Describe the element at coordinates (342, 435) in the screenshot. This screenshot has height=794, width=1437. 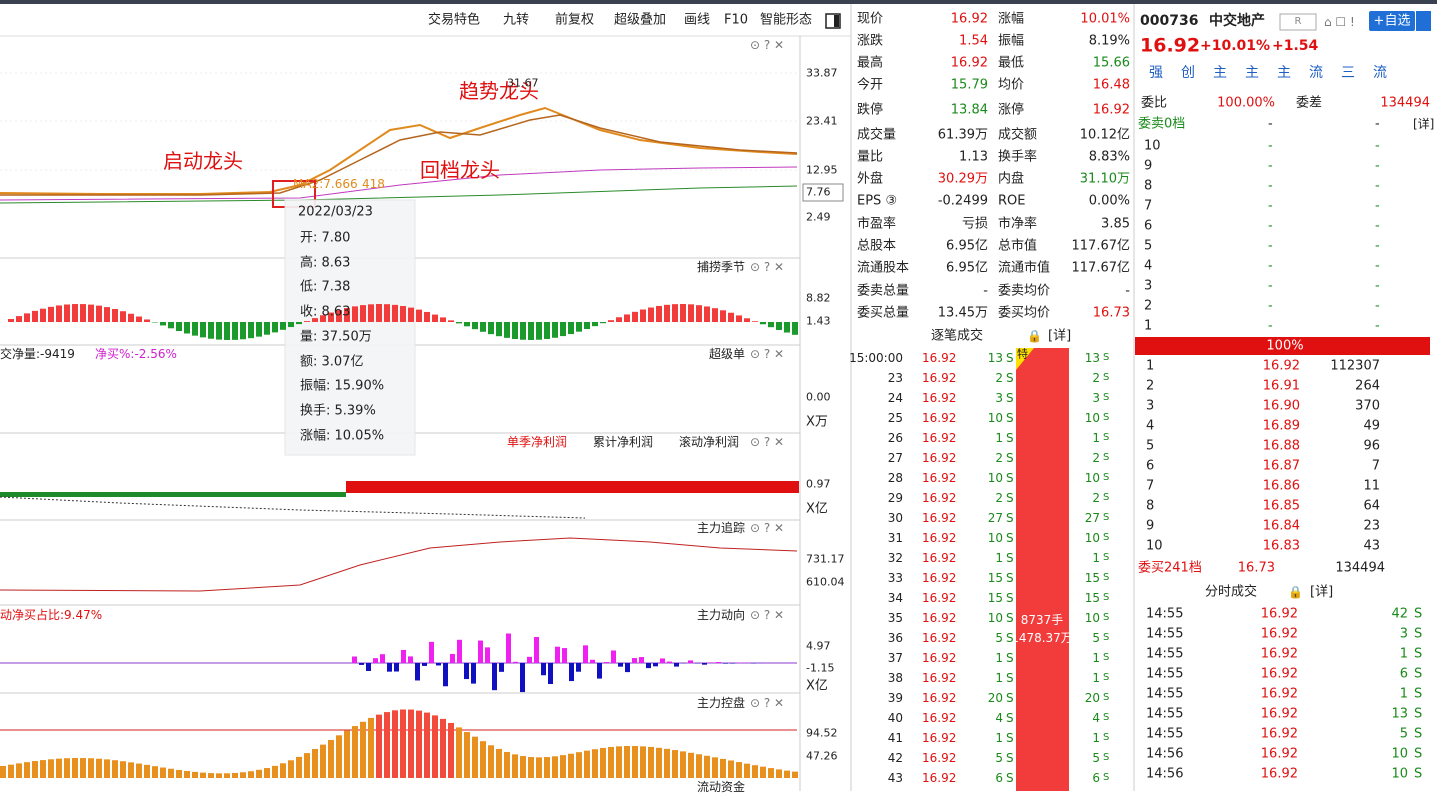
I see `tooltip-line: 涨幅: 10.05%` at that location.